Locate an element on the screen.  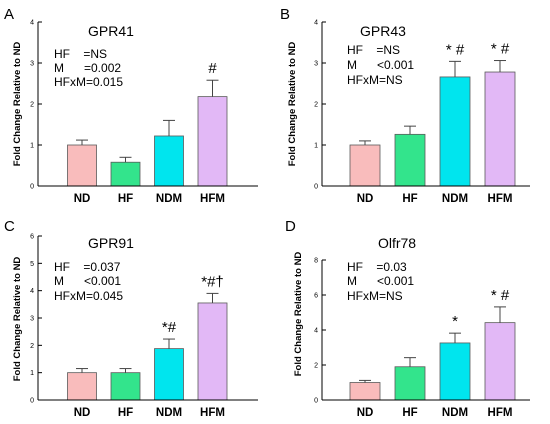
panel-letter: A is located at coordinates (9, 14).